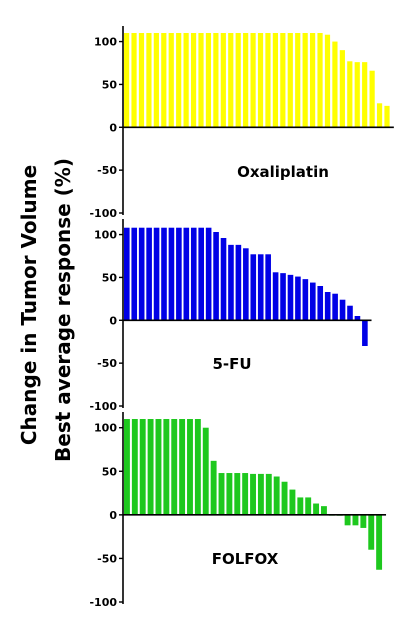 This screenshot has height=619, width=400. I want to click on y-axis-label-line2: Best average response (%), so click(63, 310).